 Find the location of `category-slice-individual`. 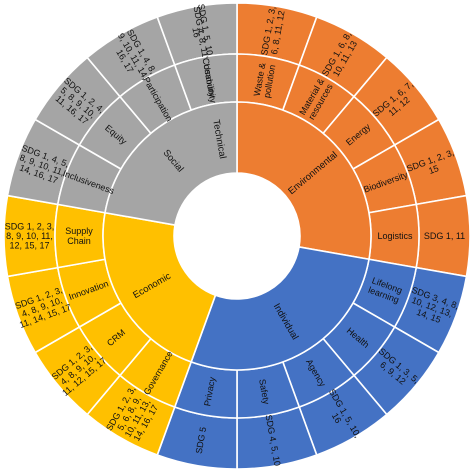

category-slice-individual is located at coordinates (280, 308).